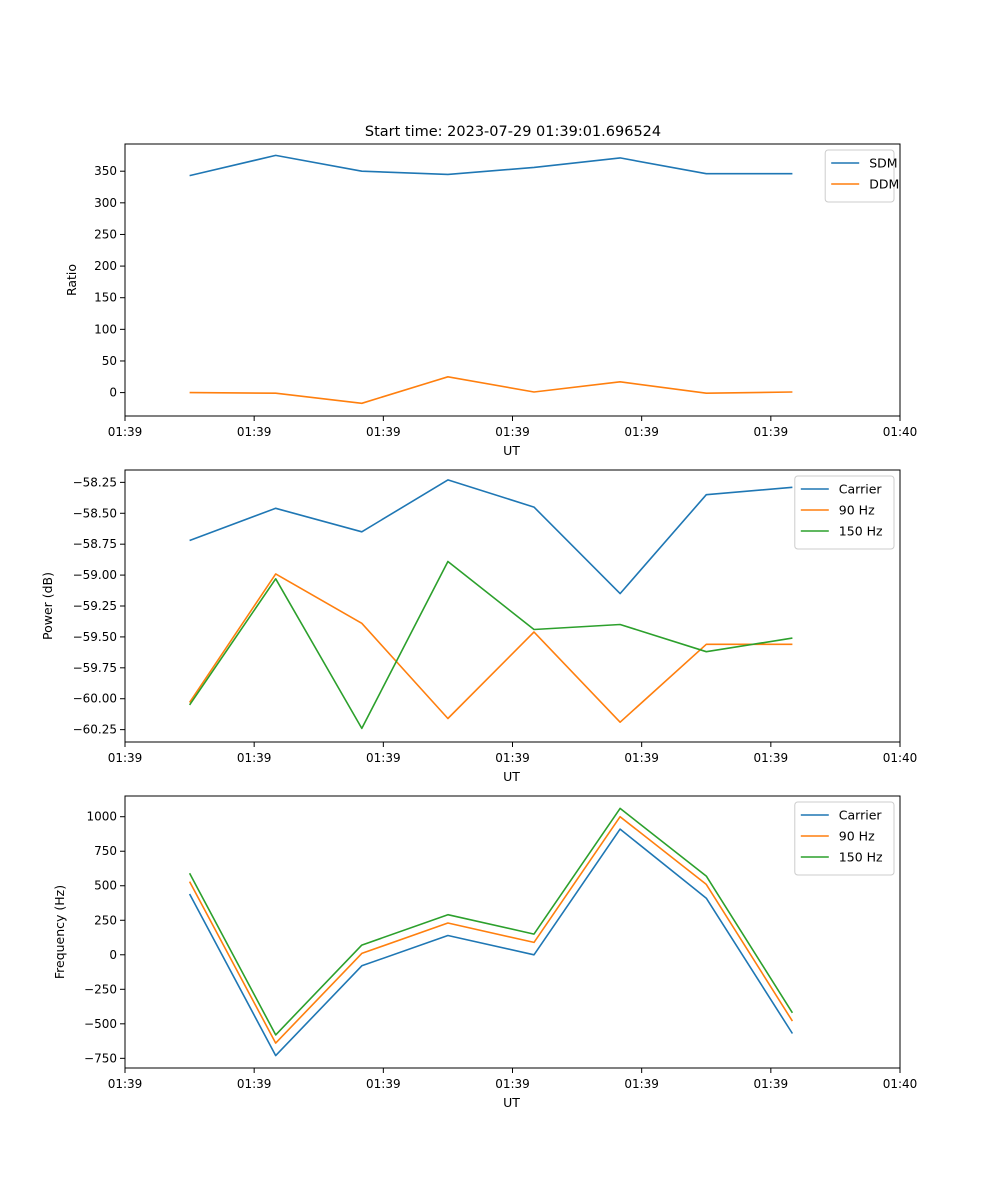 The width and height of the screenshot is (1000, 1200). Describe the element at coordinates (95, 575) in the screenshot. I see `y-tick-label: −59.00` at that location.